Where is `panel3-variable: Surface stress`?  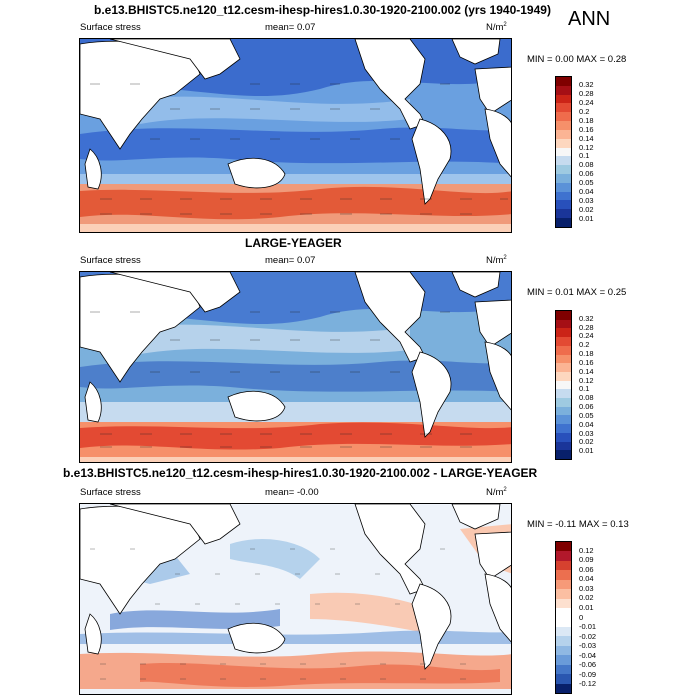
panel3-variable: Surface stress is located at coordinates (110, 492).